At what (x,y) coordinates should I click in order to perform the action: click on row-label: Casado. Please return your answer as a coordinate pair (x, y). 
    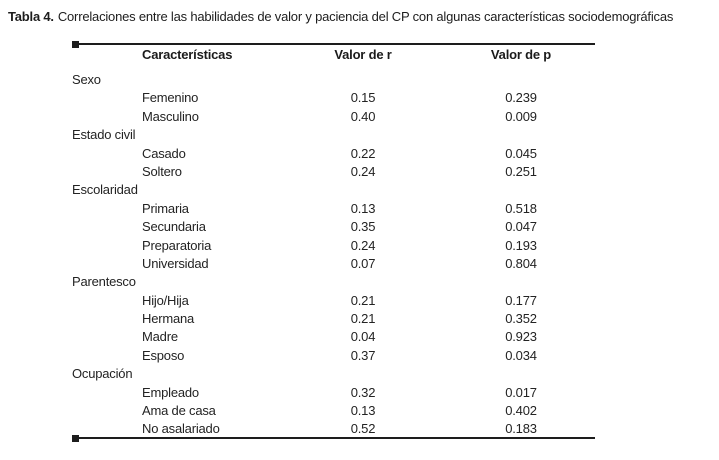
    Looking at the image, I should click on (164, 153).